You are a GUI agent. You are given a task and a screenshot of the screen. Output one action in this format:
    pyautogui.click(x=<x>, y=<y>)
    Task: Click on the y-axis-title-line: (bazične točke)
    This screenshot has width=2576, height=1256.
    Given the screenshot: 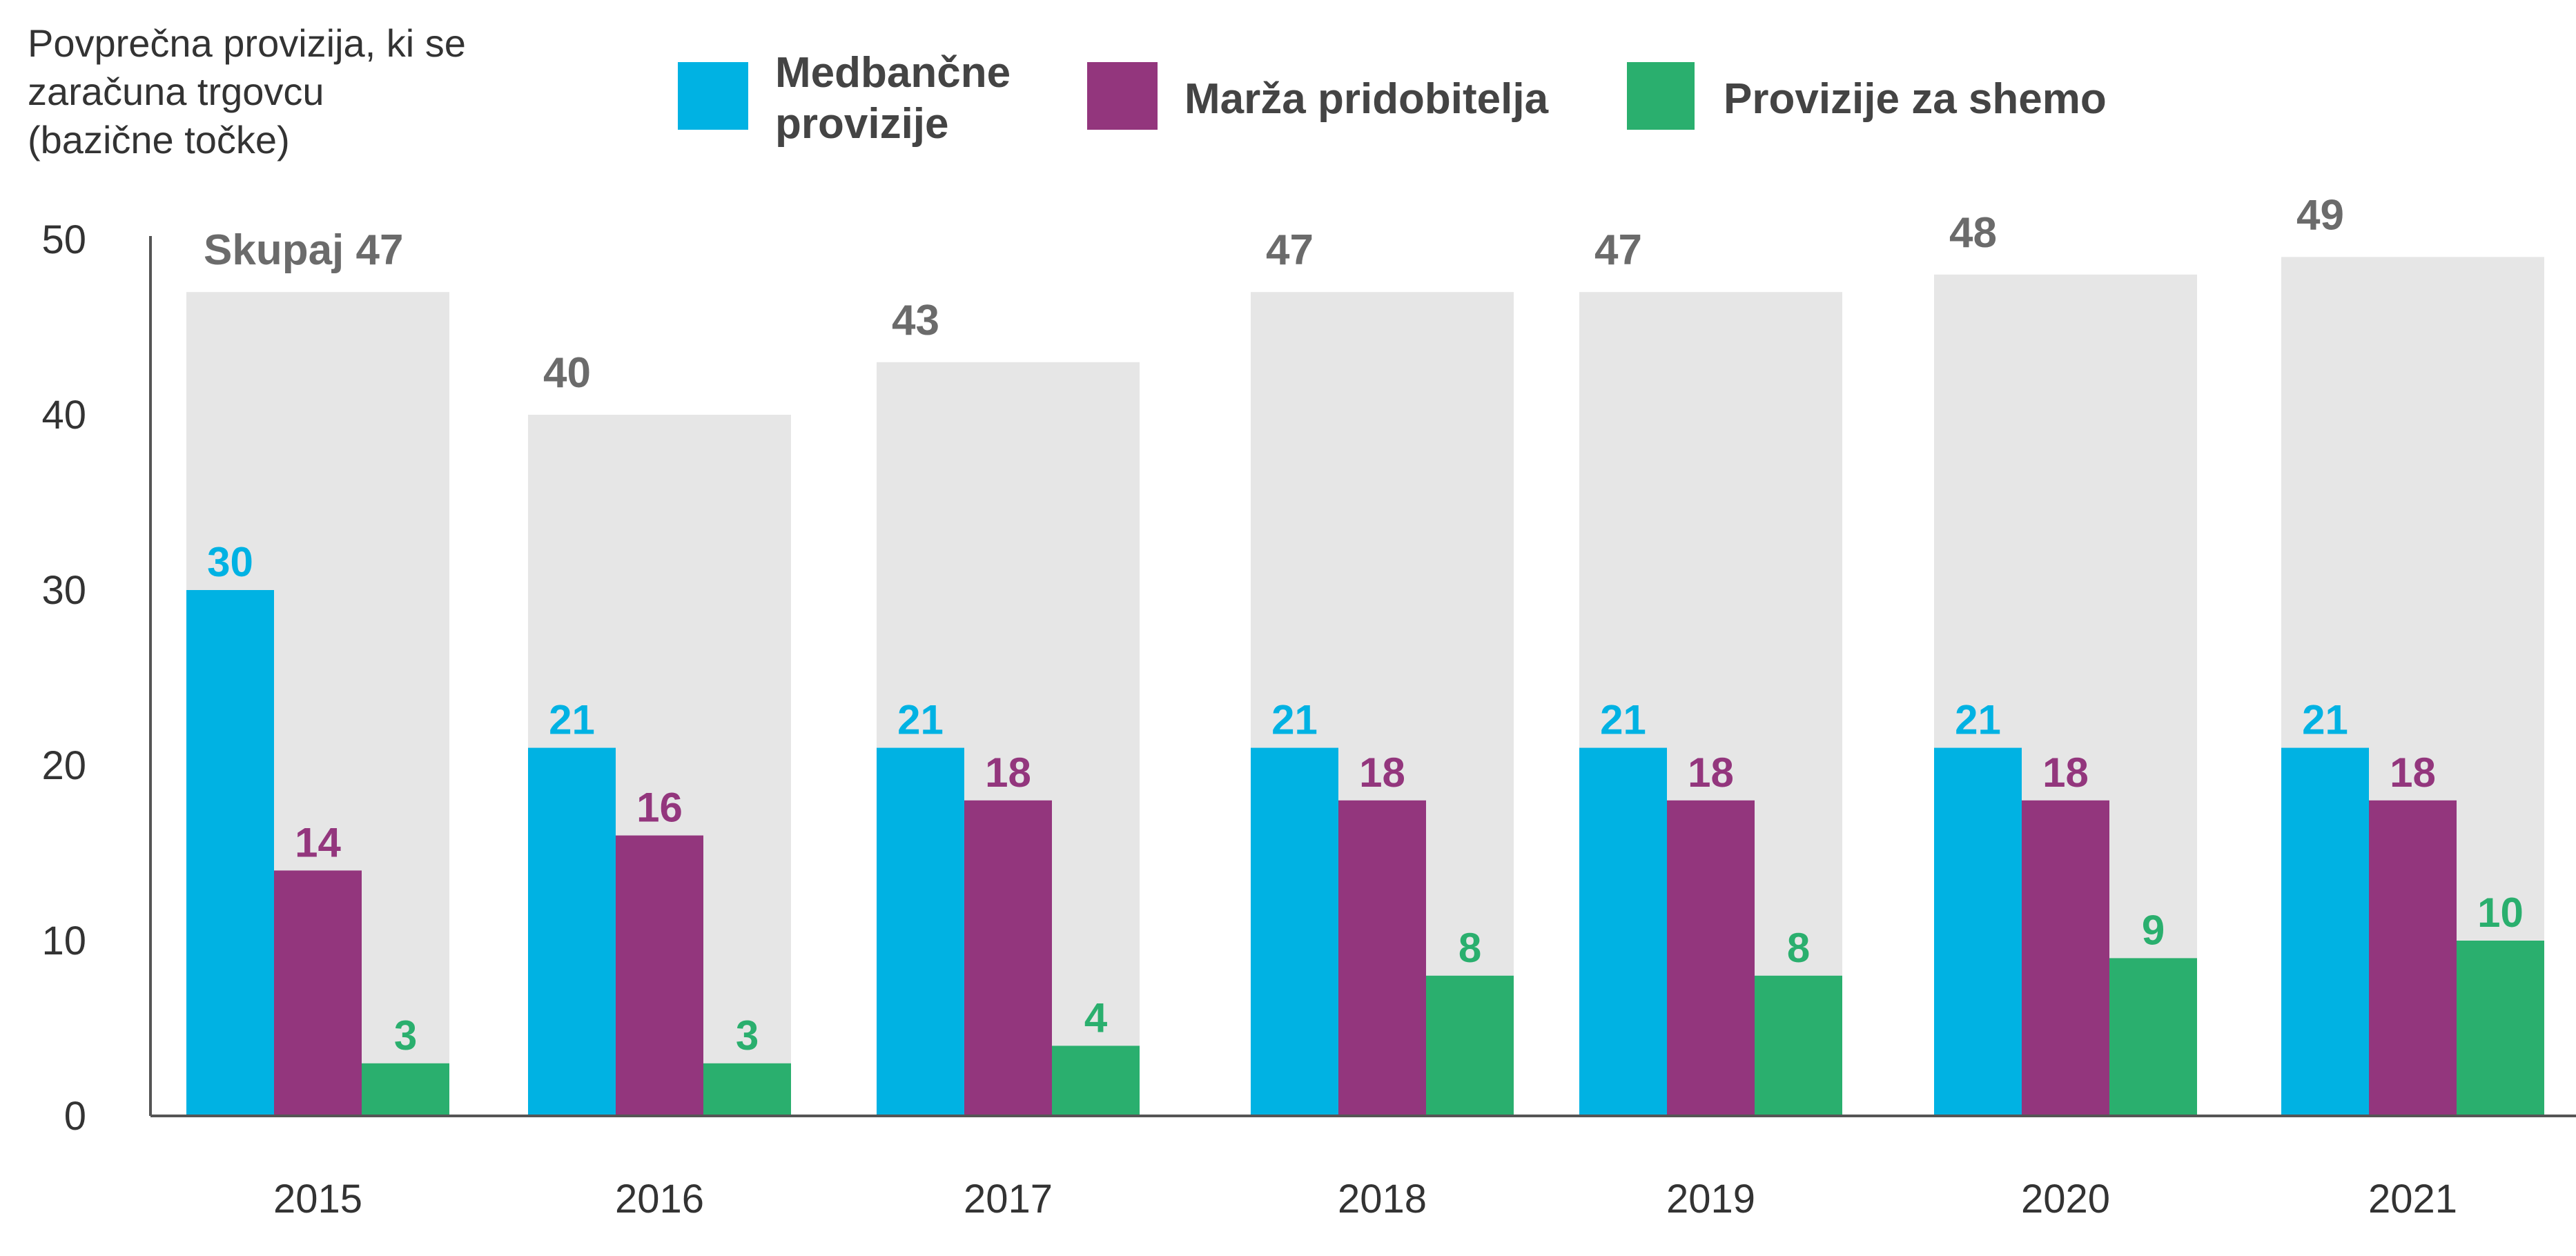 What is the action you would take?
    pyautogui.click(x=159, y=139)
    